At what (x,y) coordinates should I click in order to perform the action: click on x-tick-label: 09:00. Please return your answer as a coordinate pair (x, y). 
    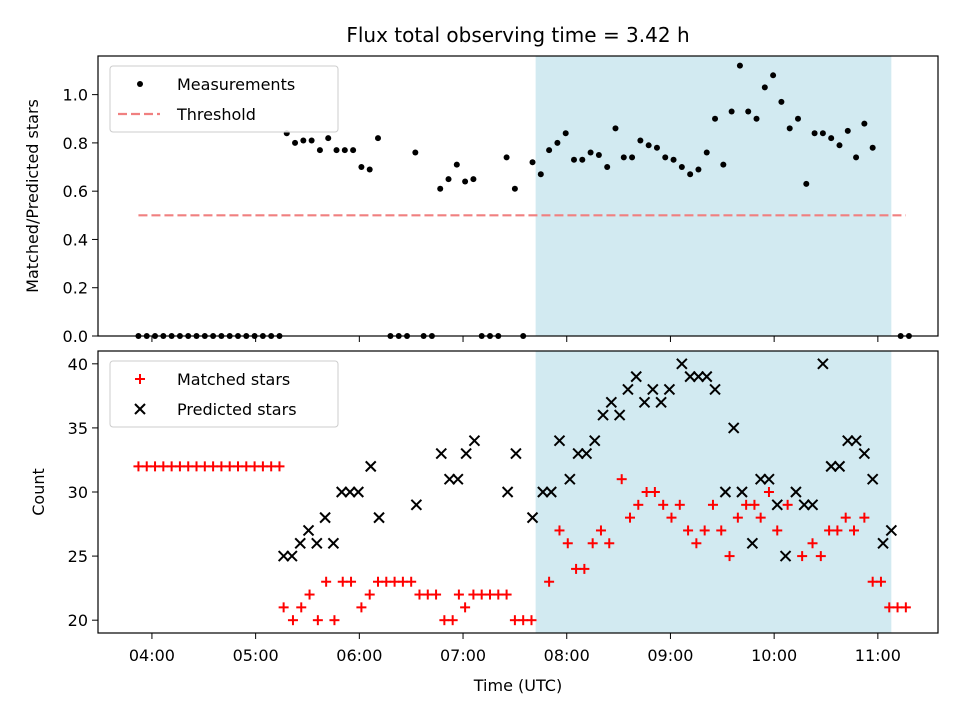
    Looking at the image, I should click on (670, 655).